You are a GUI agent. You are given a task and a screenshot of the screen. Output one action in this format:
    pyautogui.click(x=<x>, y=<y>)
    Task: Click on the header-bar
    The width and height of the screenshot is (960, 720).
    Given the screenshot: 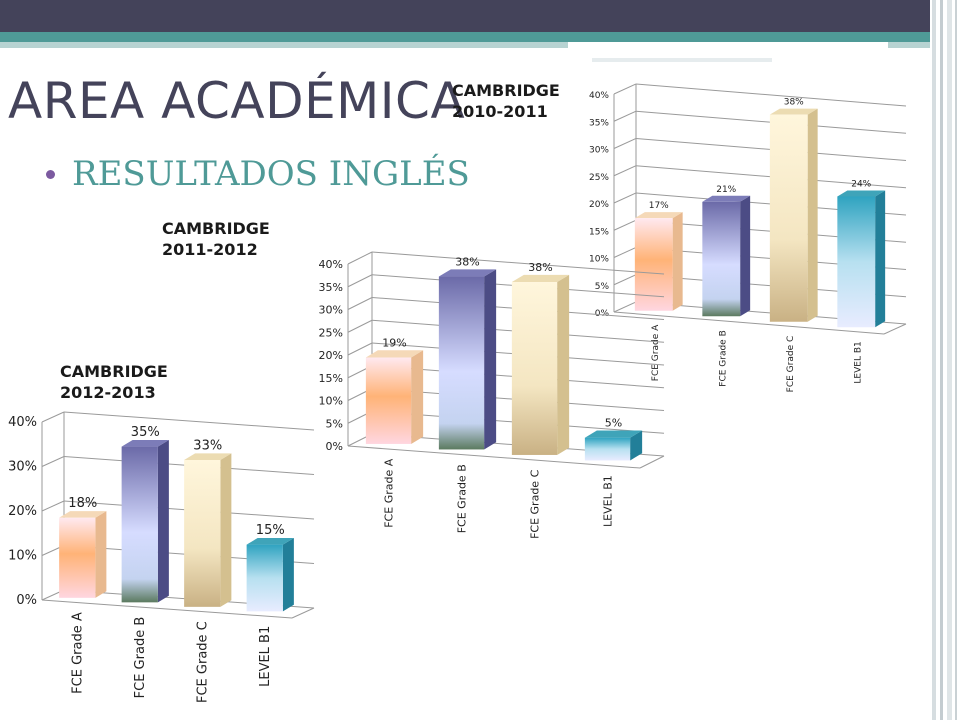 What is the action you would take?
    pyautogui.click(x=465, y=16)
    